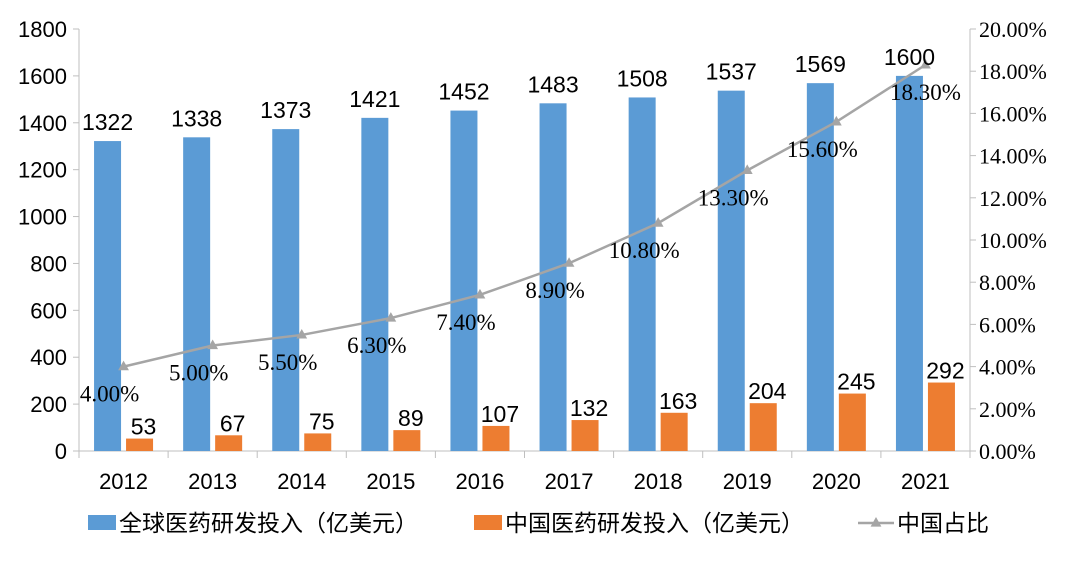 The width and height of the screenshot is (1080, 563). Describe the element at coordinates (376, 345) in the screenshot. I see `line-point-label: 6.30%` at that location.